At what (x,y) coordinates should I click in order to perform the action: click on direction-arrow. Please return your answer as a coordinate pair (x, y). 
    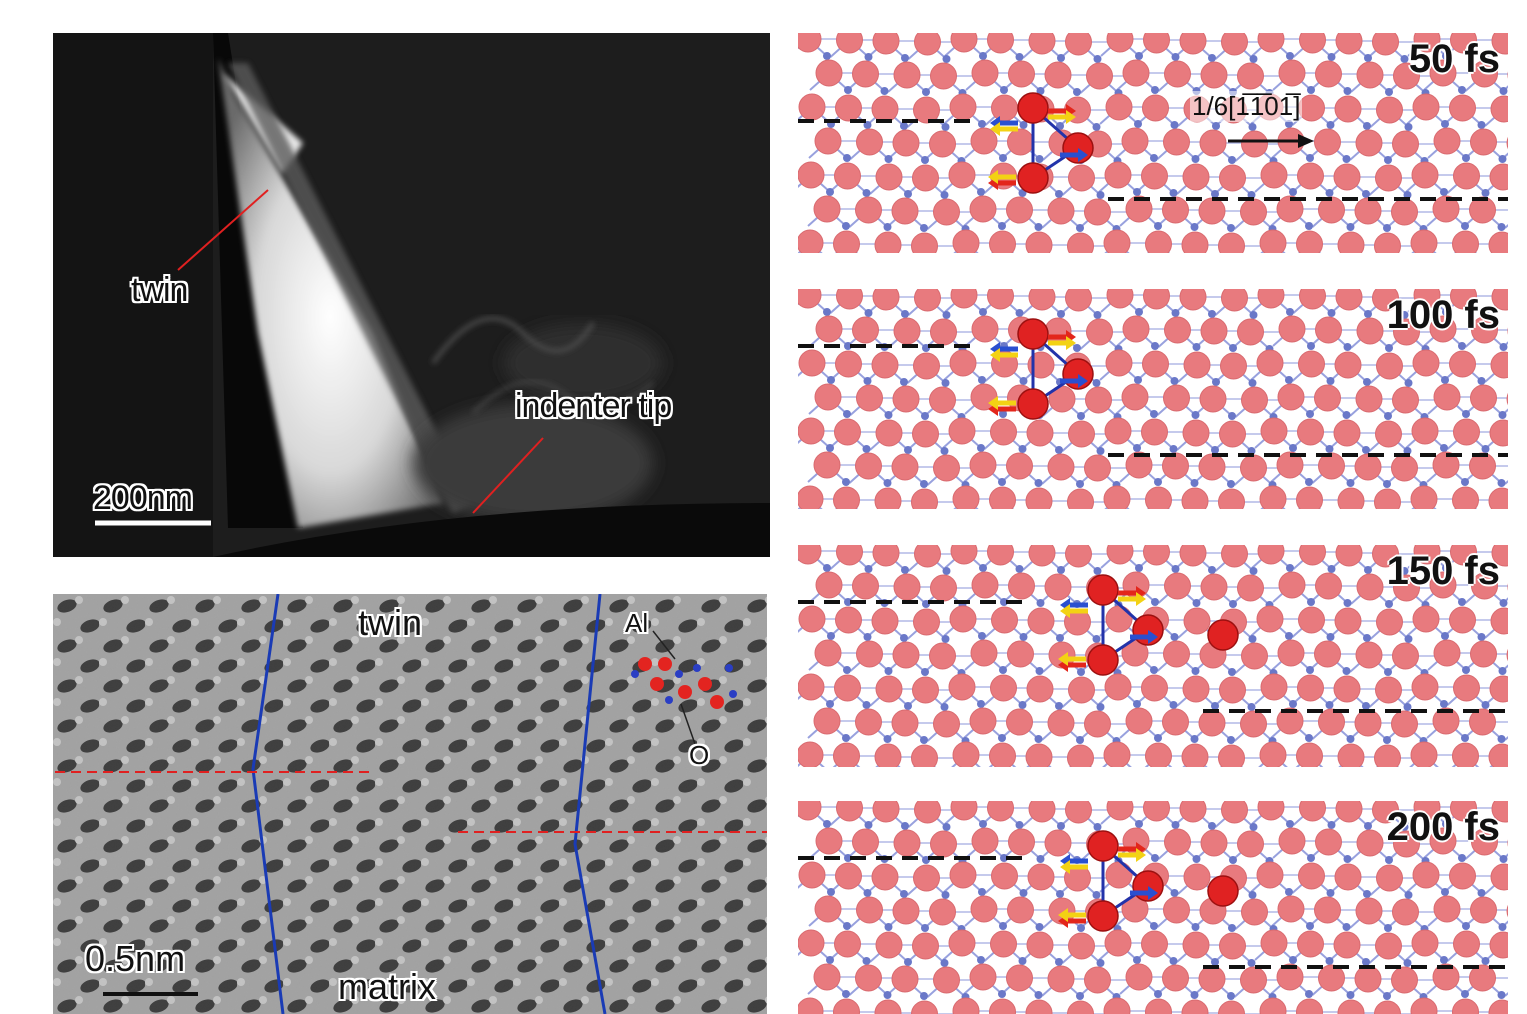
    Looking at the image, I should click on (1271, 141).